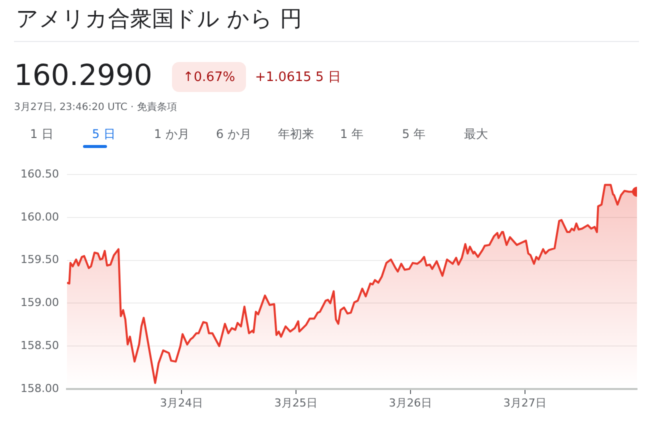  I want to click on y-tick-label: 160.50, so click(39, 173).